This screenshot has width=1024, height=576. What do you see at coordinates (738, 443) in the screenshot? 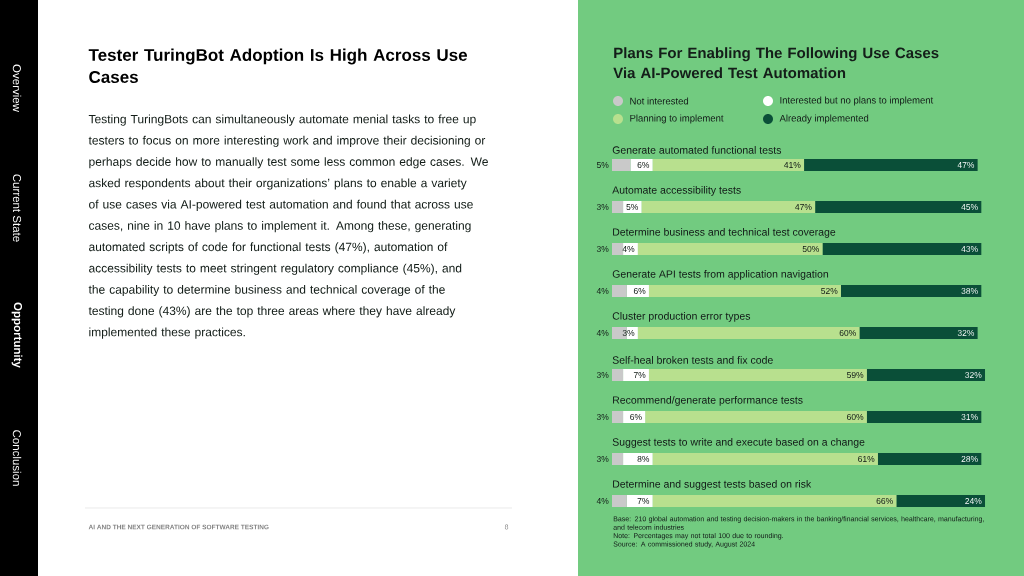
I see `y-tick-label: Suggest tests to write and execute based on a change` at bounding box center [738, 443].